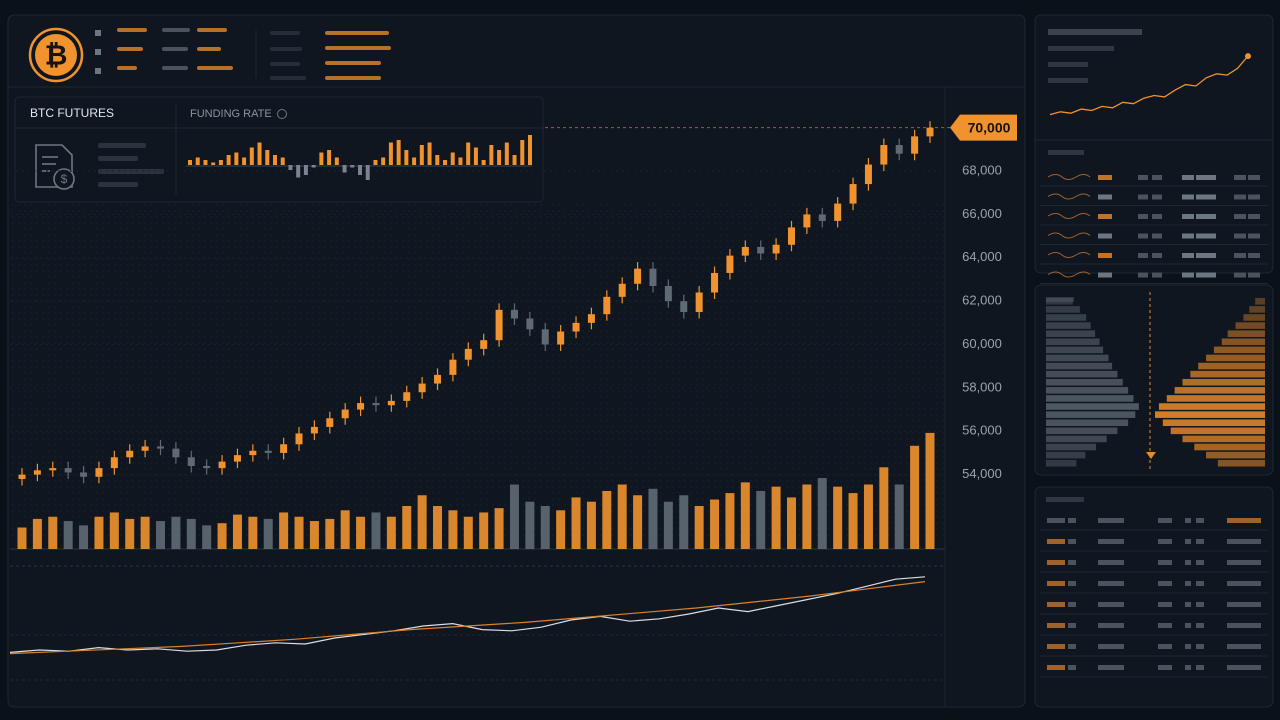 The width and height of the screenshot is (1280, 720). Describe the element at coordinates (982, 300) in the screenshot. I see `y-tick-label: 62,000` at that location.